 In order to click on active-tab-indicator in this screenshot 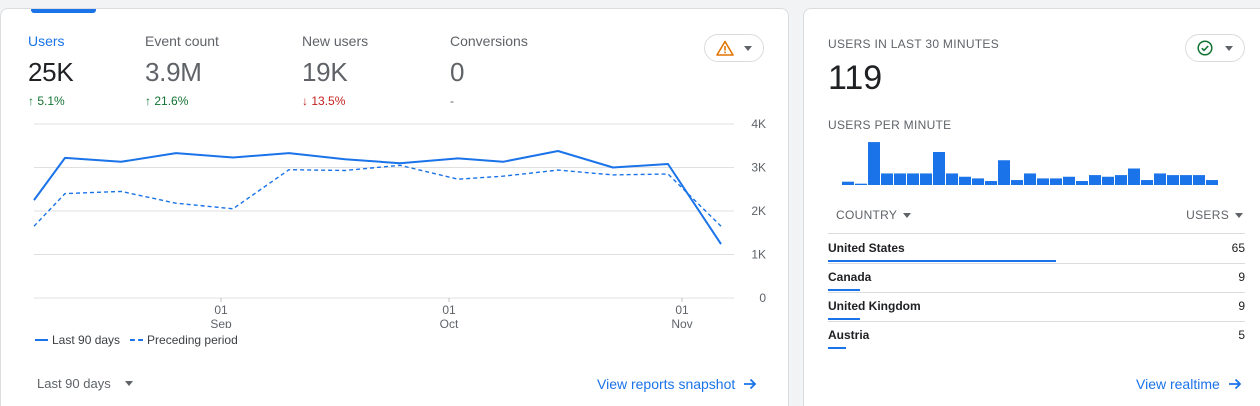, I will do `click(63, 11)`.